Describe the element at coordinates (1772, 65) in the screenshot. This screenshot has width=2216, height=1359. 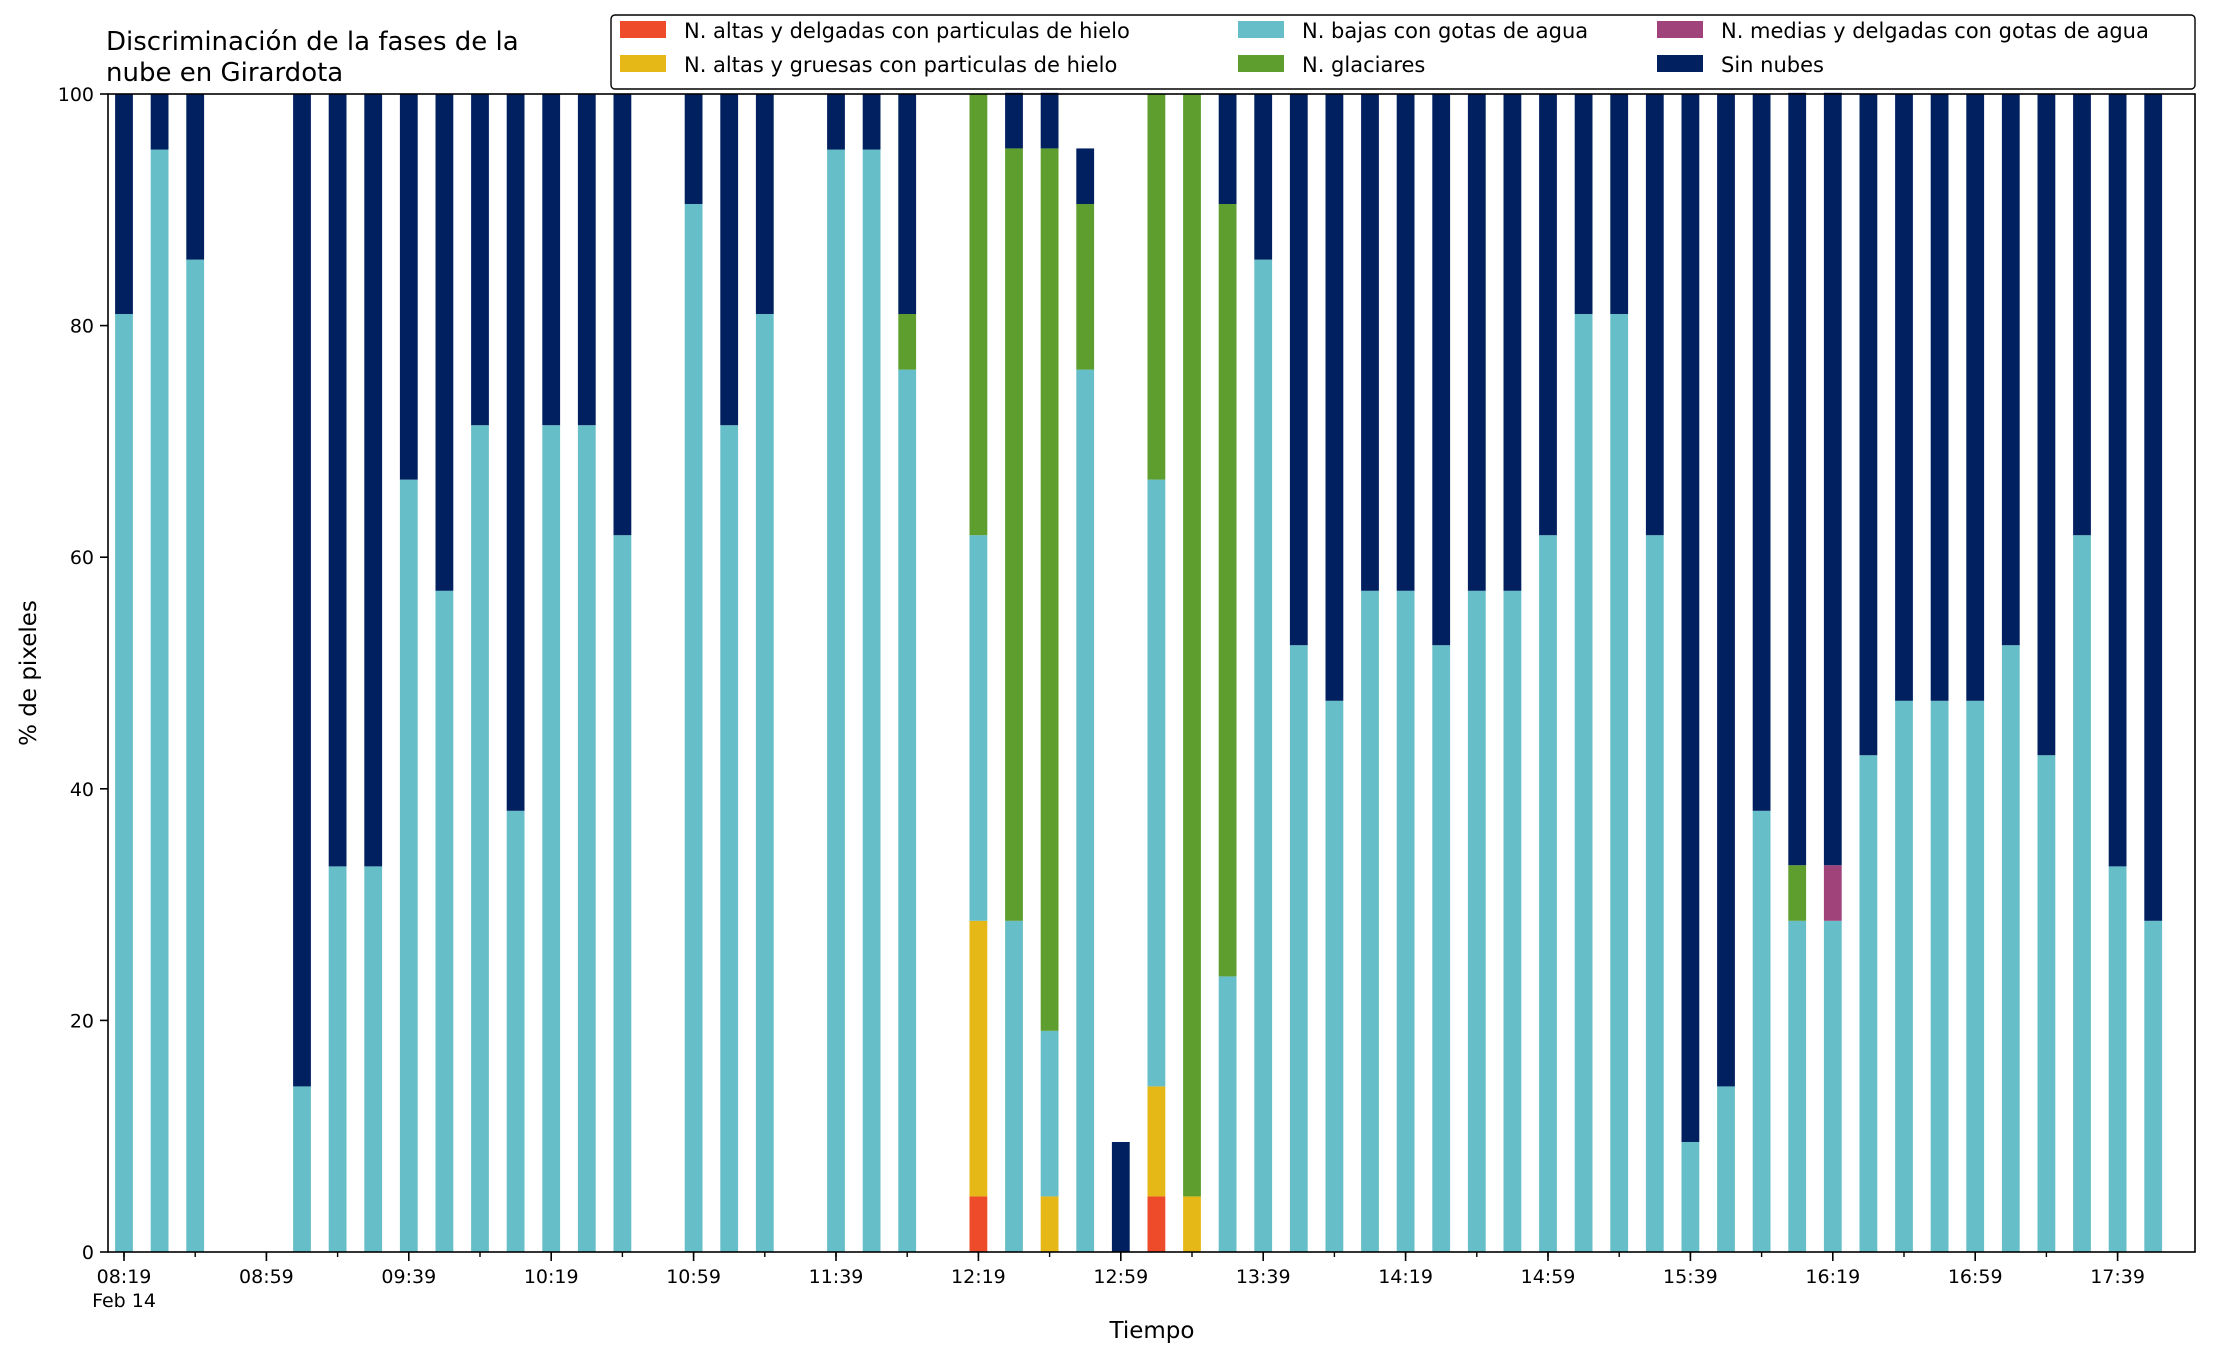
I see `legend-label: Sin nubes` at that location.